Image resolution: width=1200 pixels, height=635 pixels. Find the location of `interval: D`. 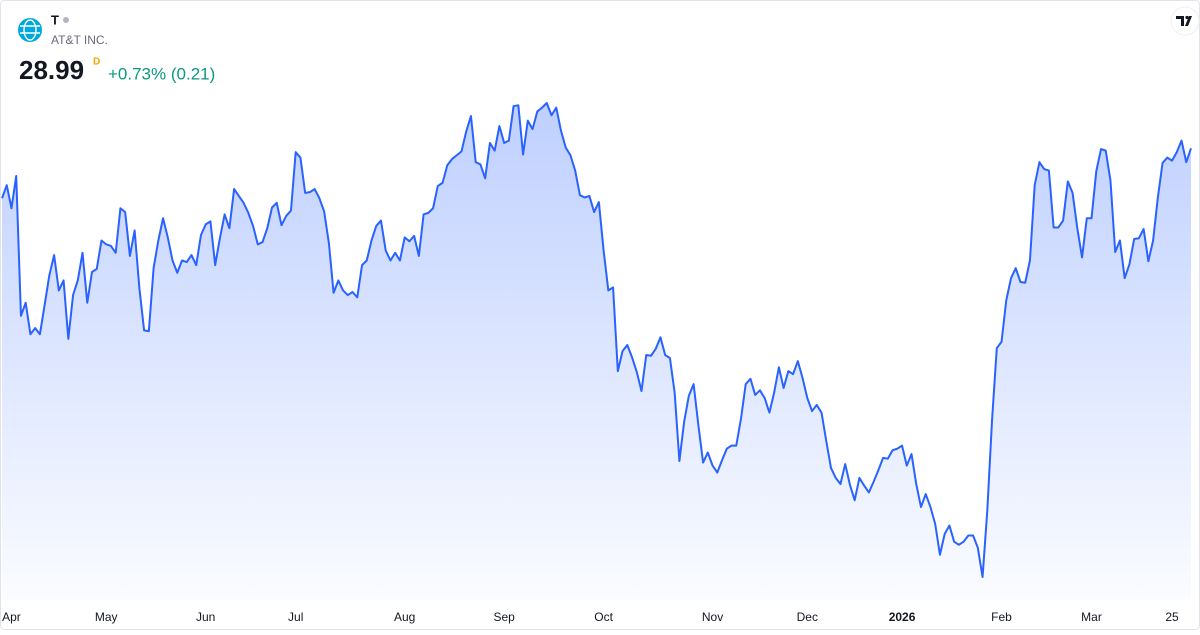

interval: D is located at coordinates (96, 62).